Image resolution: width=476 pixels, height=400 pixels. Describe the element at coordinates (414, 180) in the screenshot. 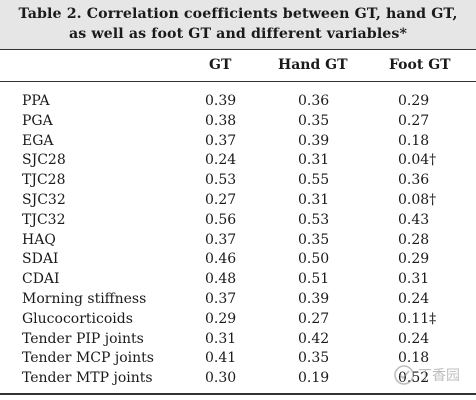

I see `foot-gt-value: 0.36` at that location.